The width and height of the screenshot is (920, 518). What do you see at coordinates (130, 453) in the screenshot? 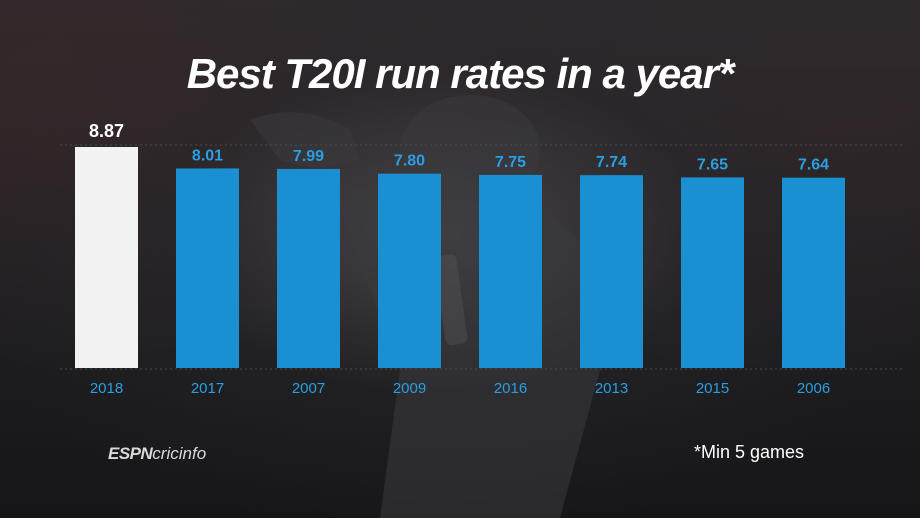
I see `brand-espn: ESPN` at bounding box center [130, 453].